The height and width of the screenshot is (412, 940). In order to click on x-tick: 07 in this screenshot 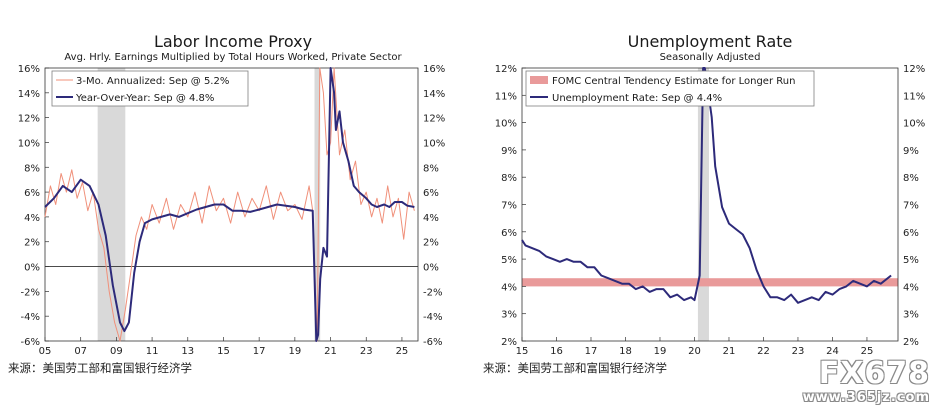, I will do `click(80, 351)`.